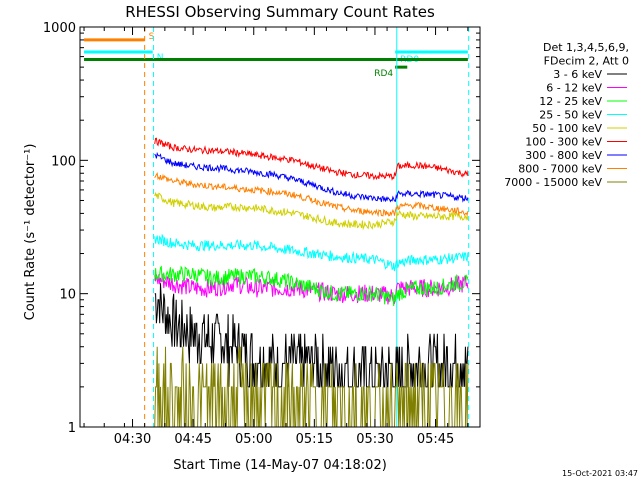 Image resolution: width=640 pixels, height=480 pixels. What do you see at coordinates (374, 439) in the screenshot?
I see `x-tick-label-4: 05:30` at bounding box center [374, 439].